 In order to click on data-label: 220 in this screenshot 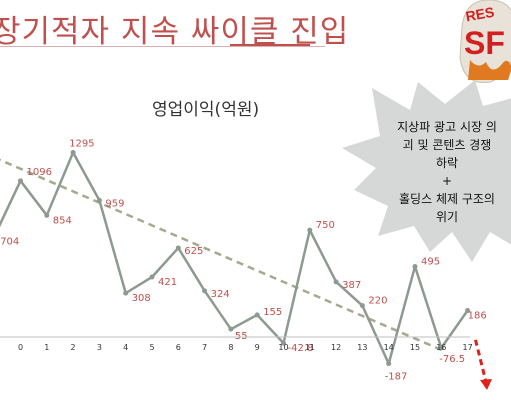, I will do `click(377, 301)`.